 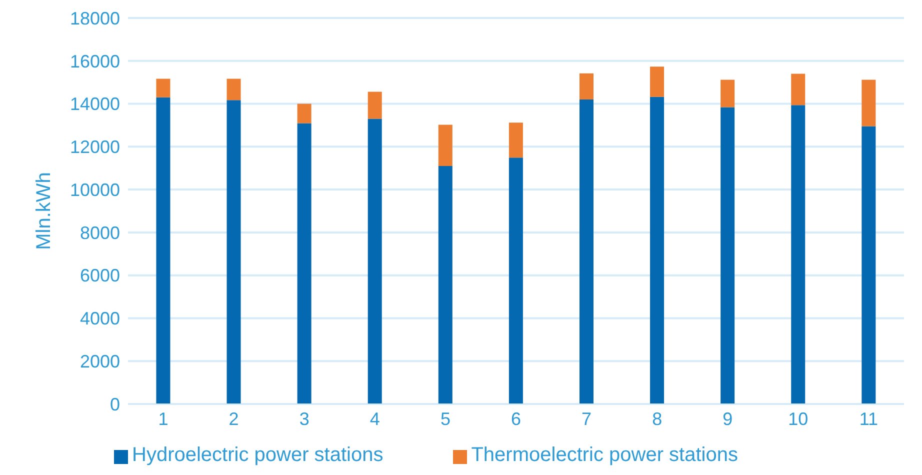 What do you see at coordinates (95, 61) in the screenshot?
I see `y-tick-label: 16000` at bounding box center [95, 61].